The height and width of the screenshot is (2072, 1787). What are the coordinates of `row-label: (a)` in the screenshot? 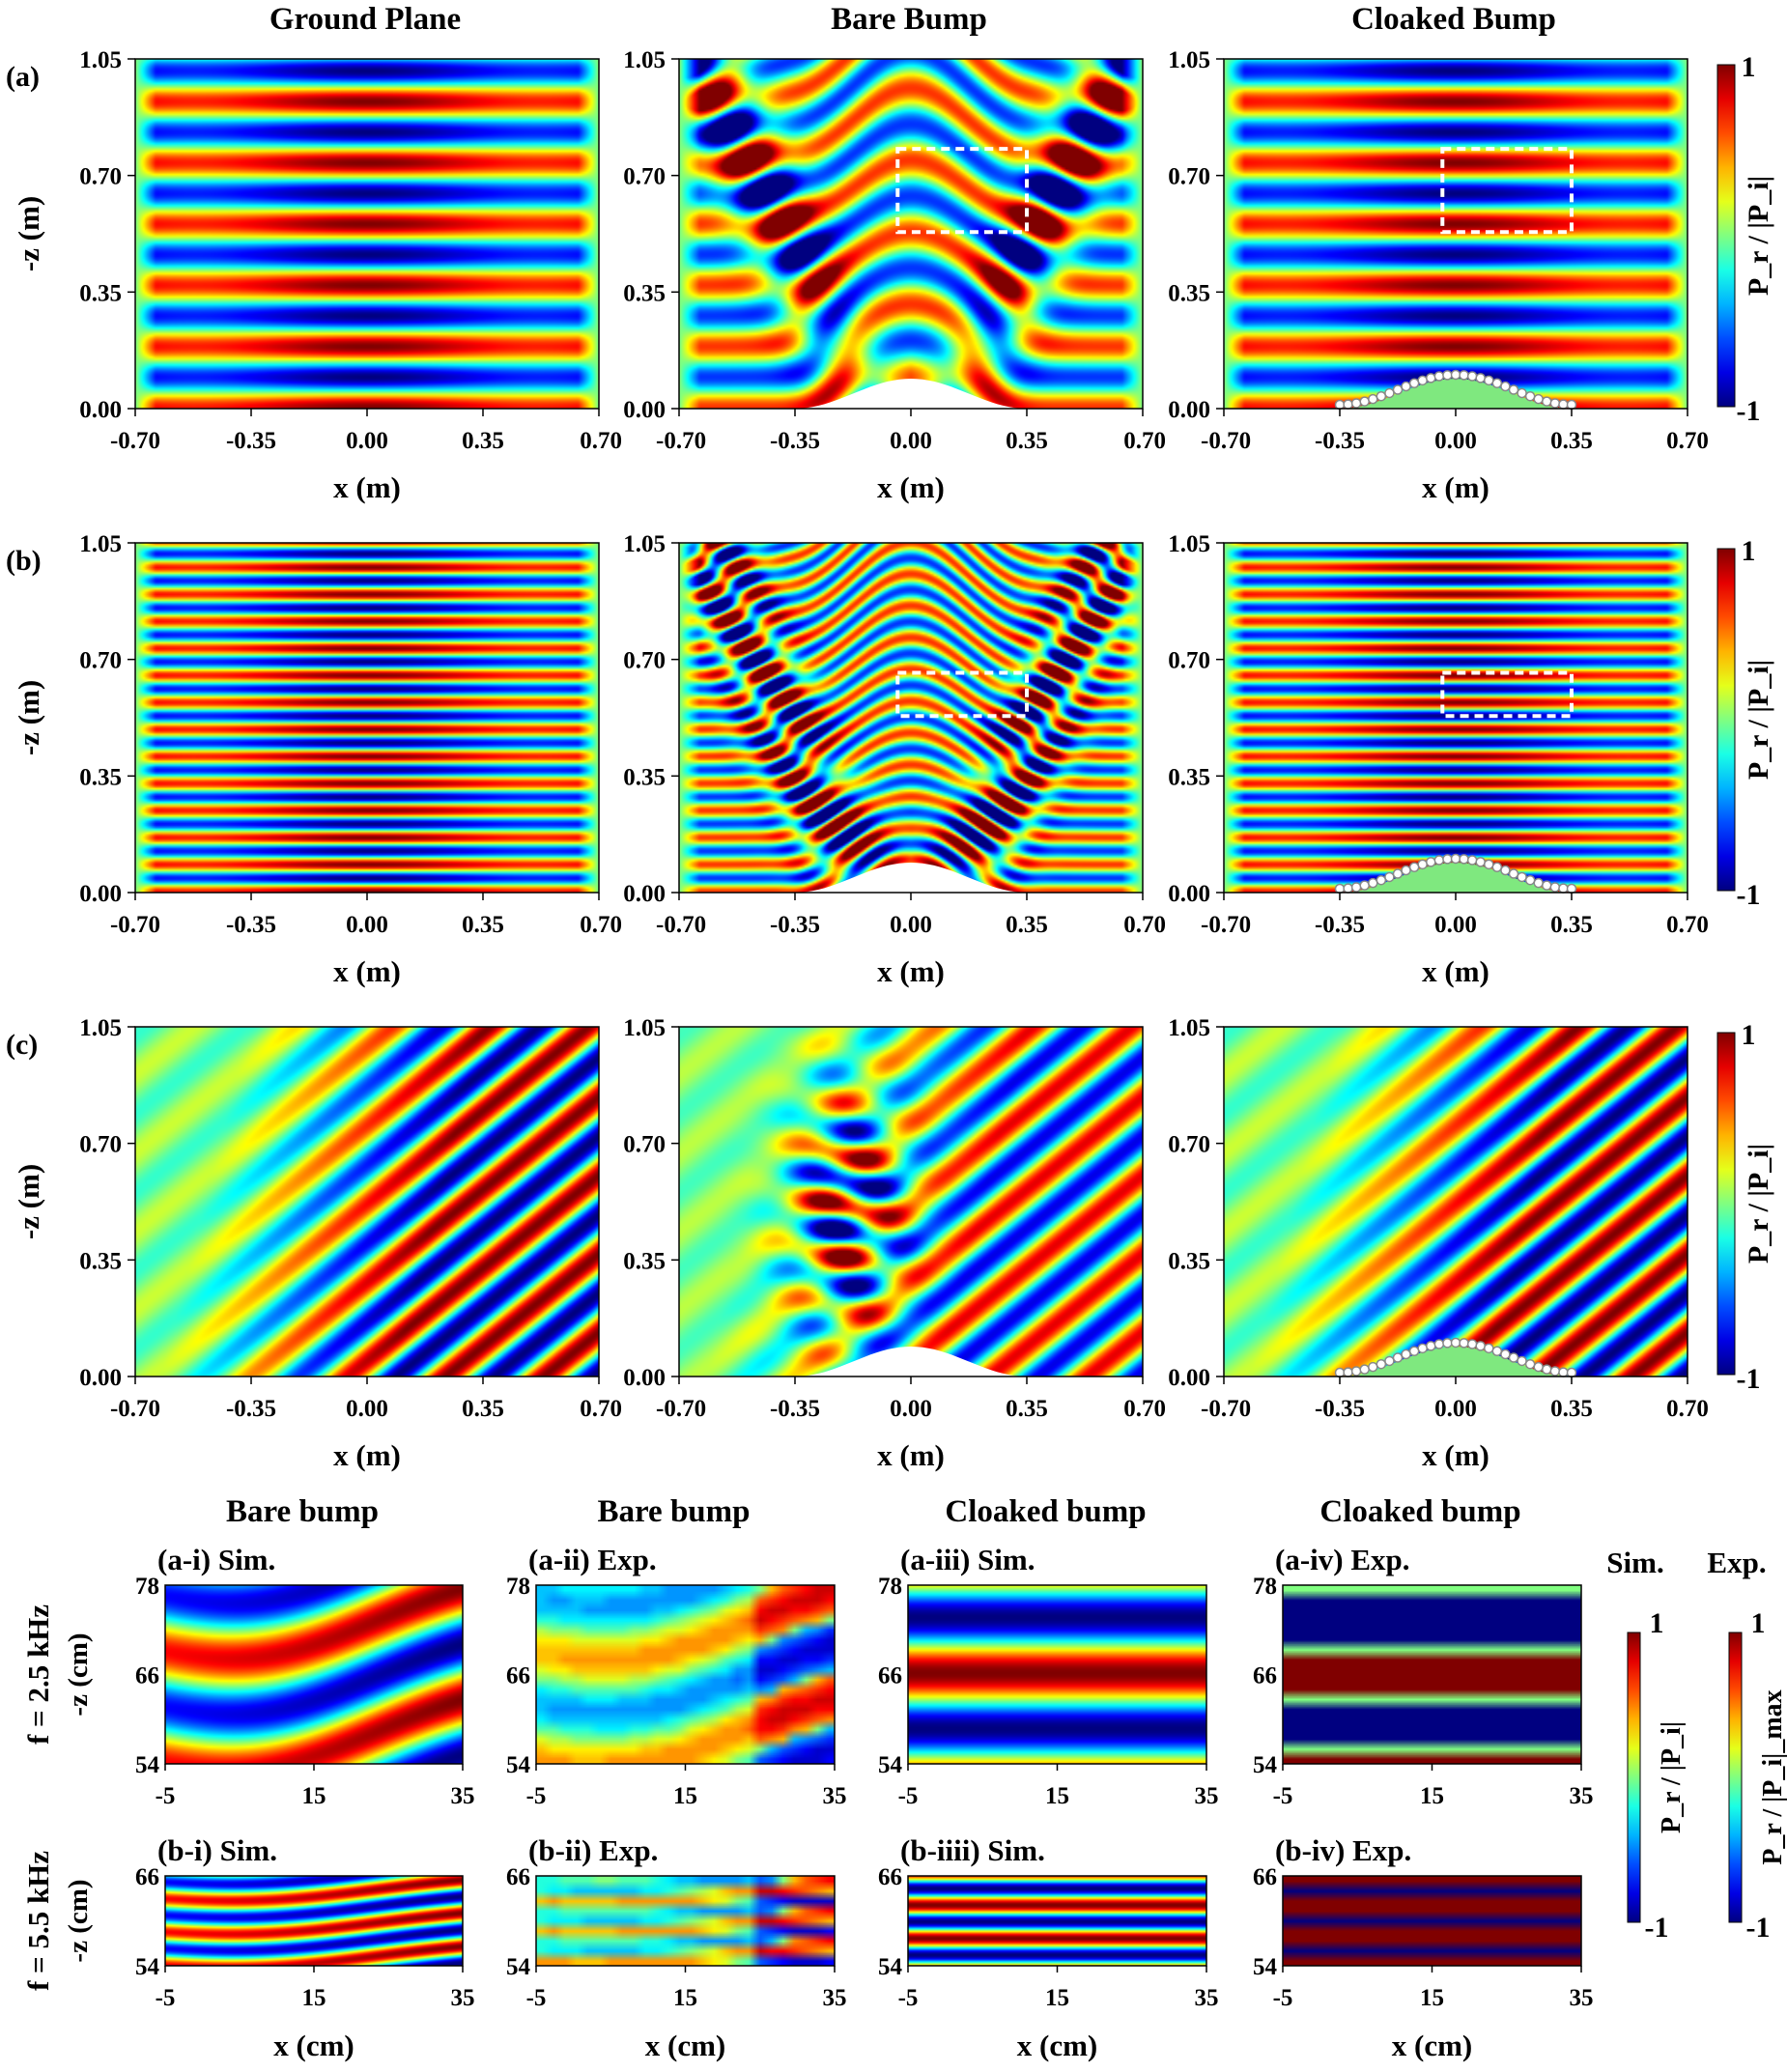 It's located at (23, 77).